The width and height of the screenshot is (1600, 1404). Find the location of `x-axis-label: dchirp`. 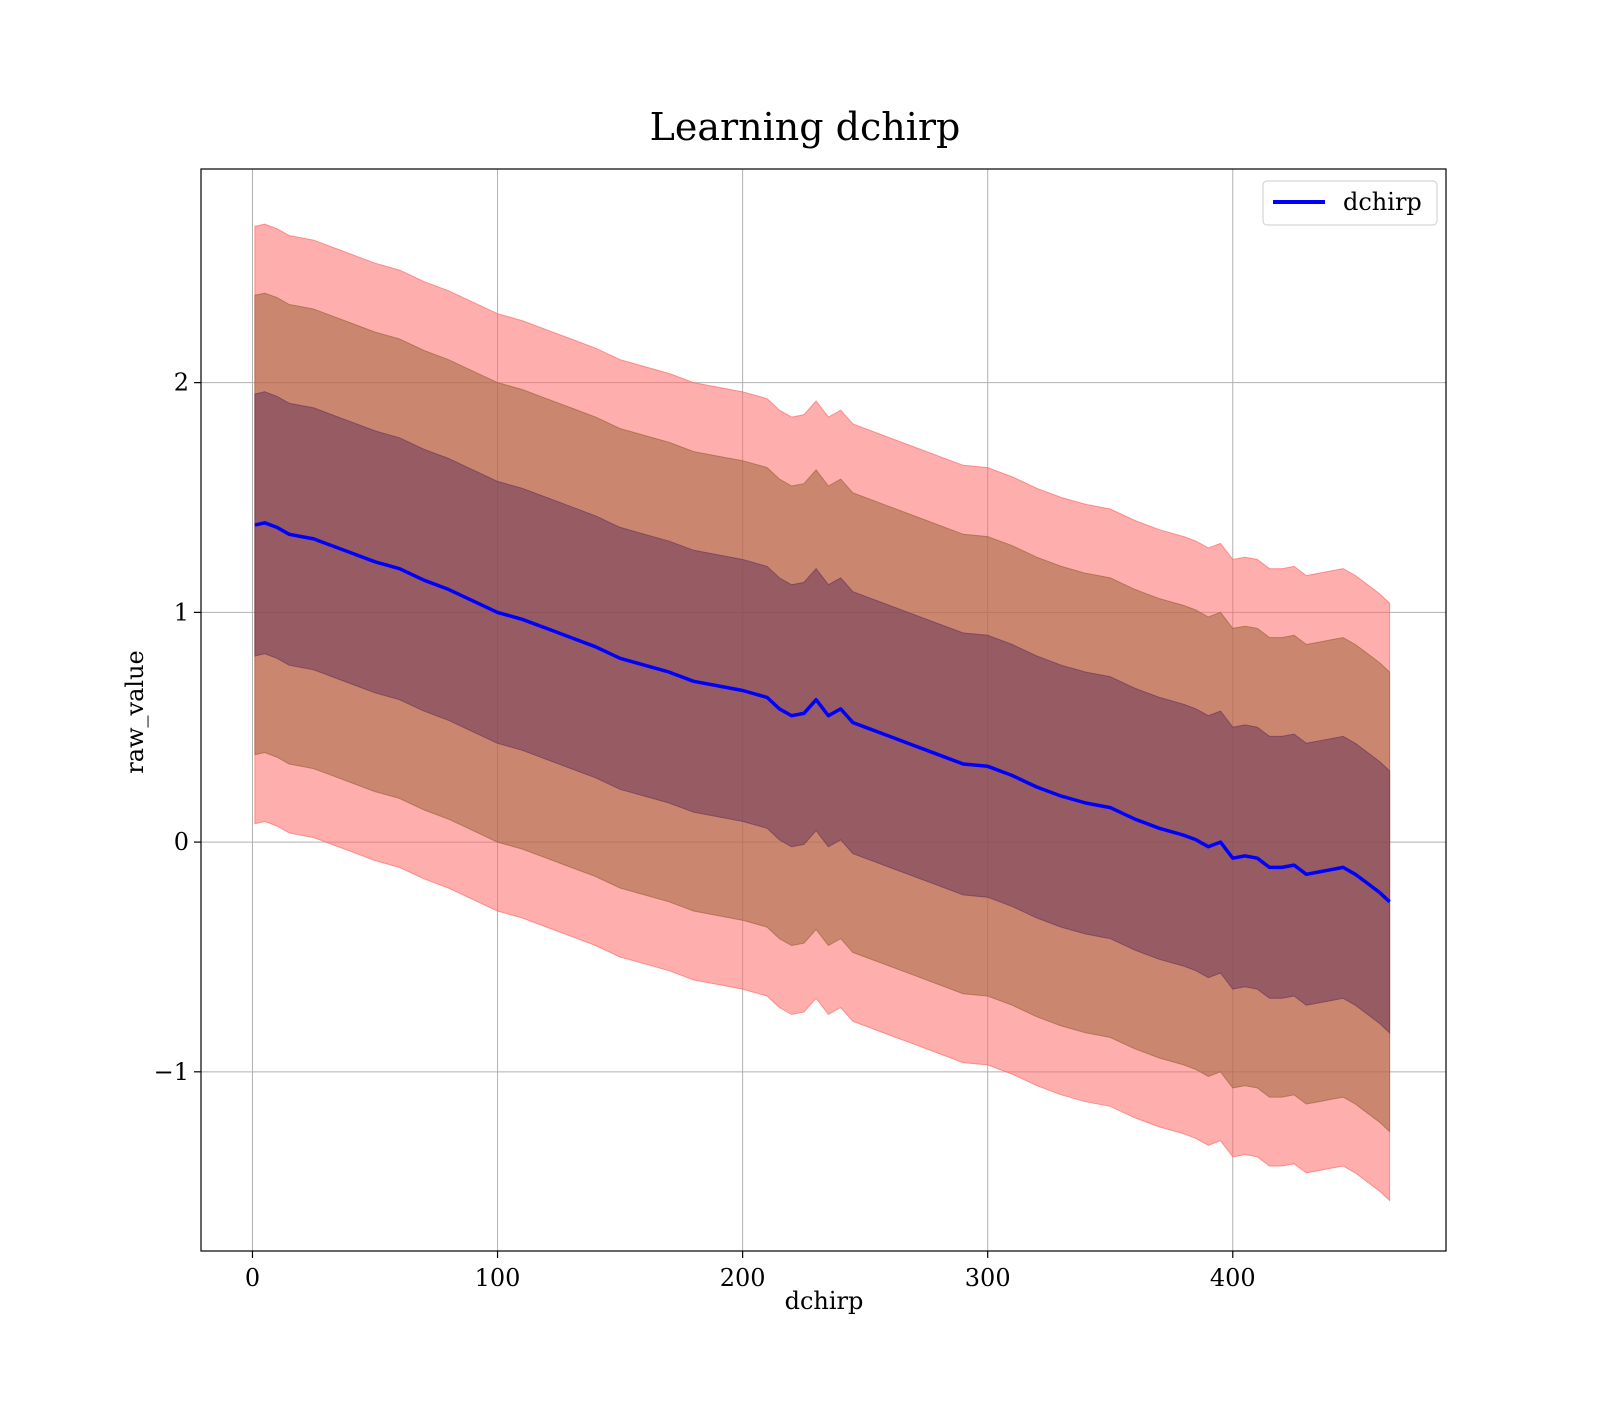

x-axis-label: dchirp is located at coordinates (824, 1301).